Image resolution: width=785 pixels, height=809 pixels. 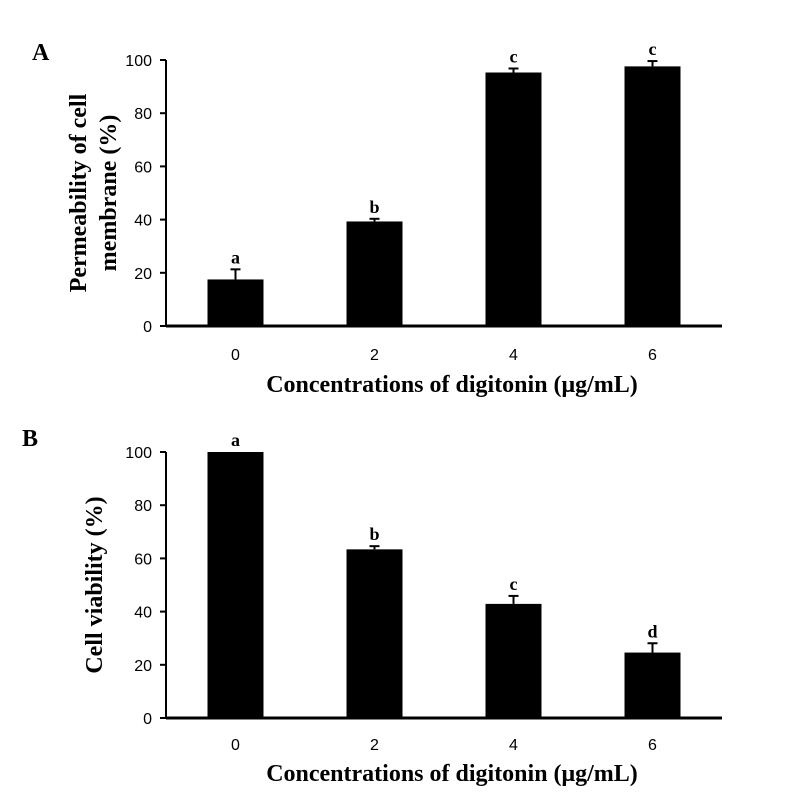 What do you see at coordinates (109, 193) in the screenshot?
I see `y-axis-title-line: membrane (%)` at bounding box center [109, 193].